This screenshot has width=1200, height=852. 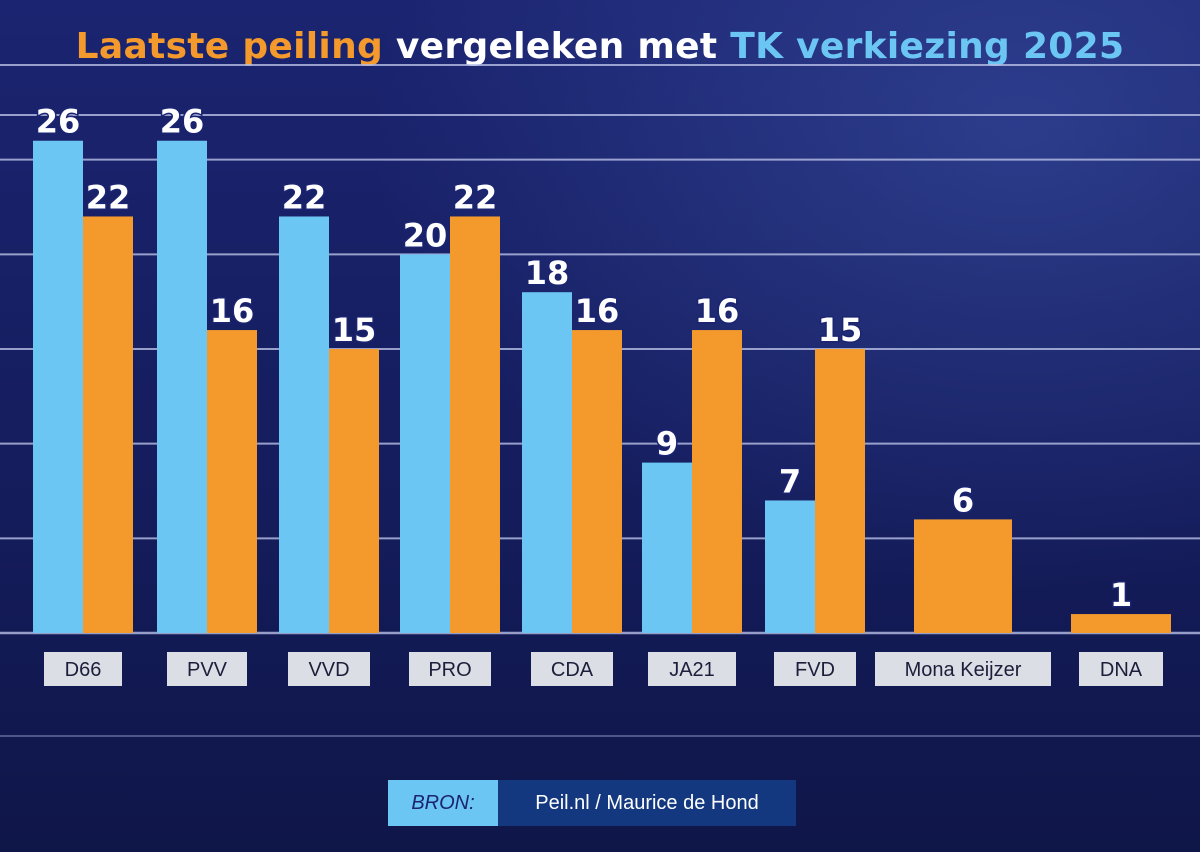 I want to click on category-label: CDA, so click(x=572, y=670).